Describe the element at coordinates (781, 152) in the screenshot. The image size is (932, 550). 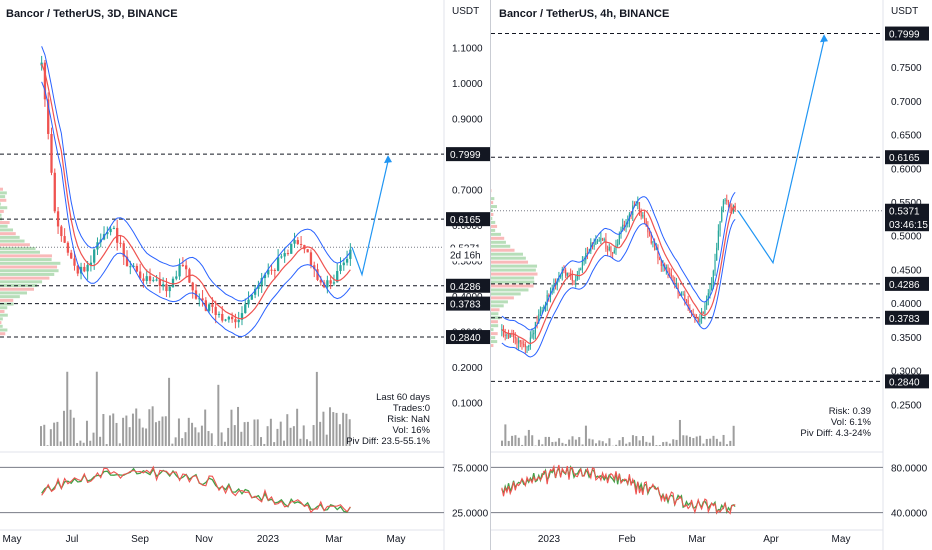
I see `projection-path` at that location.